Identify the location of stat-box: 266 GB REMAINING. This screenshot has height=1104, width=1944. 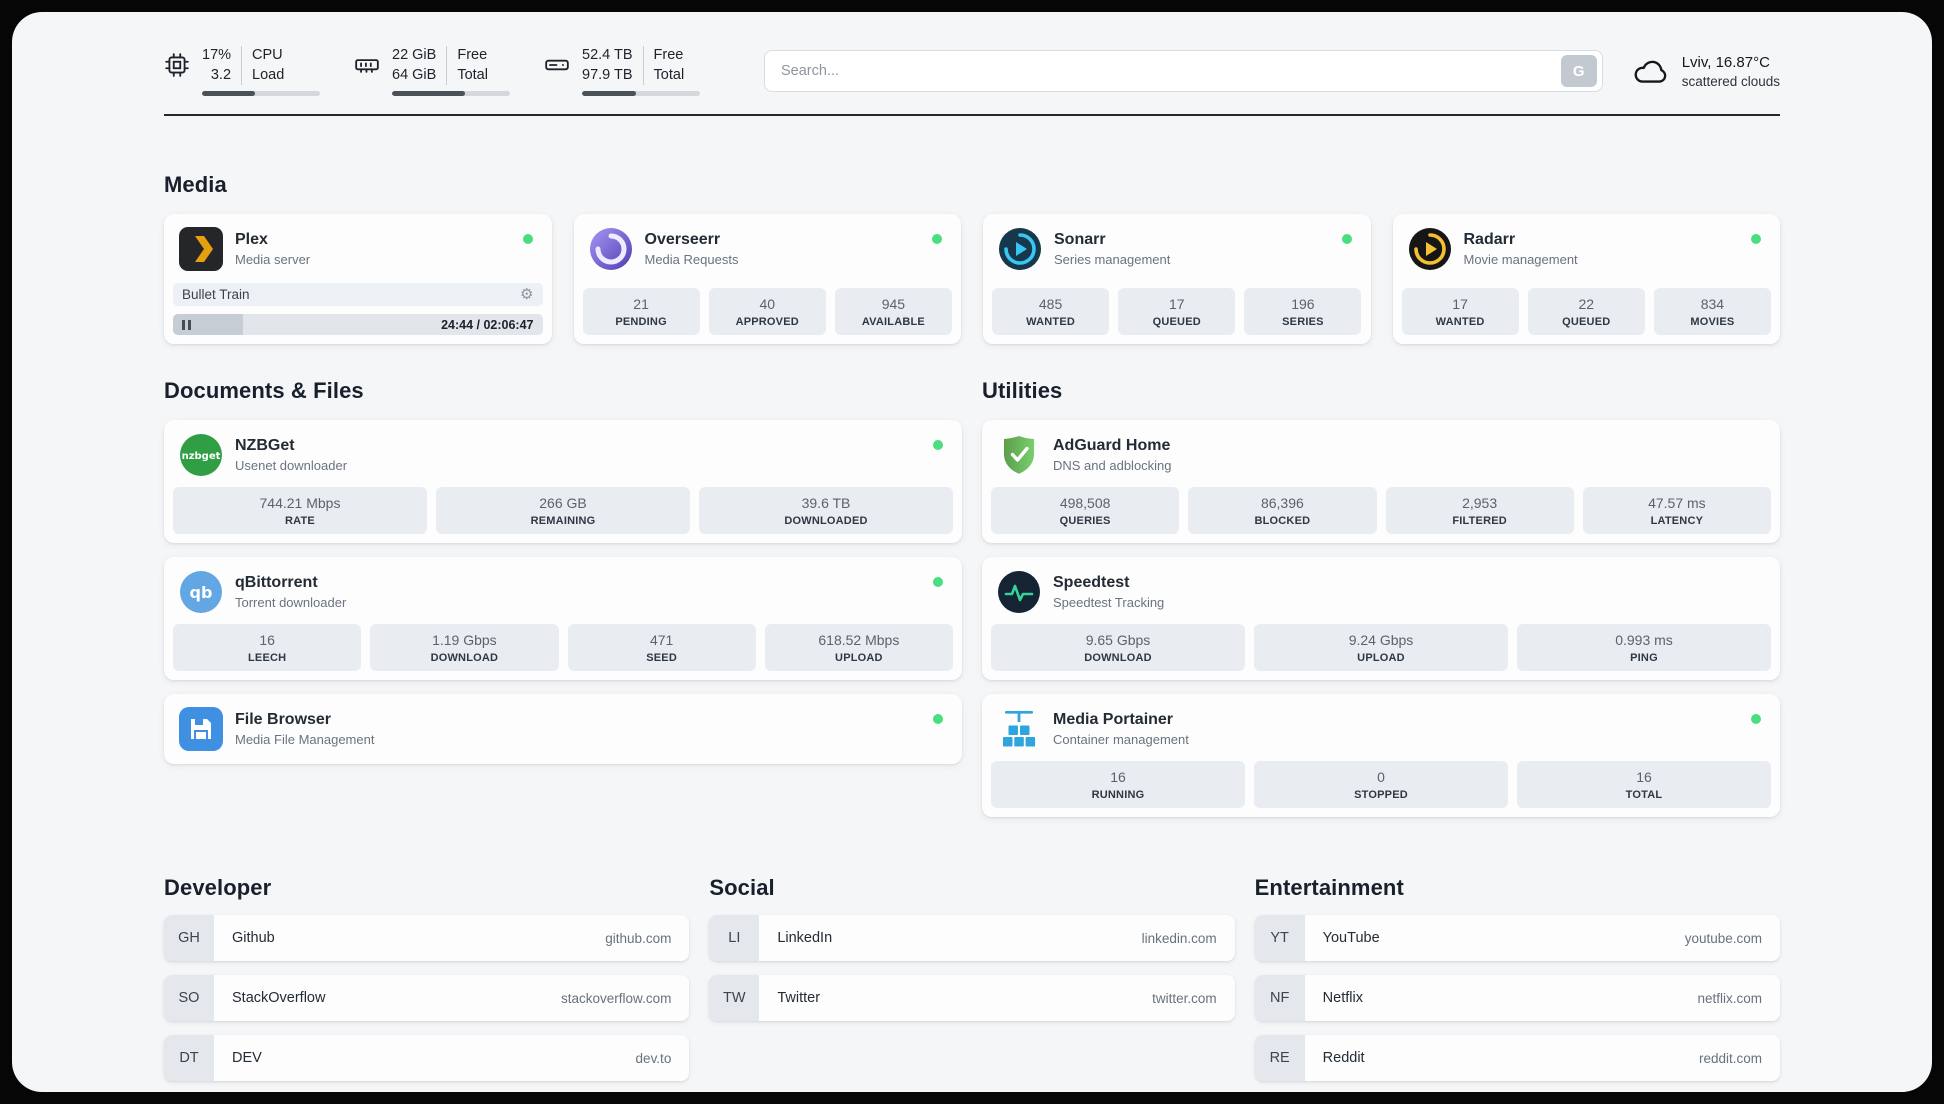
(563, 510).